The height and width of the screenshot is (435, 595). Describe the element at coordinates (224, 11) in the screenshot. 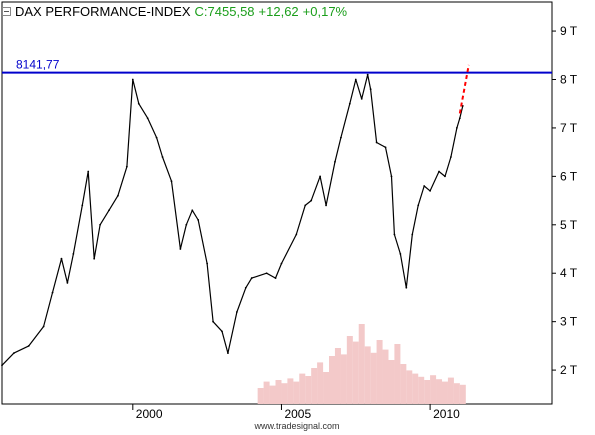

I see `close-quote: C:7455,58` at that location.